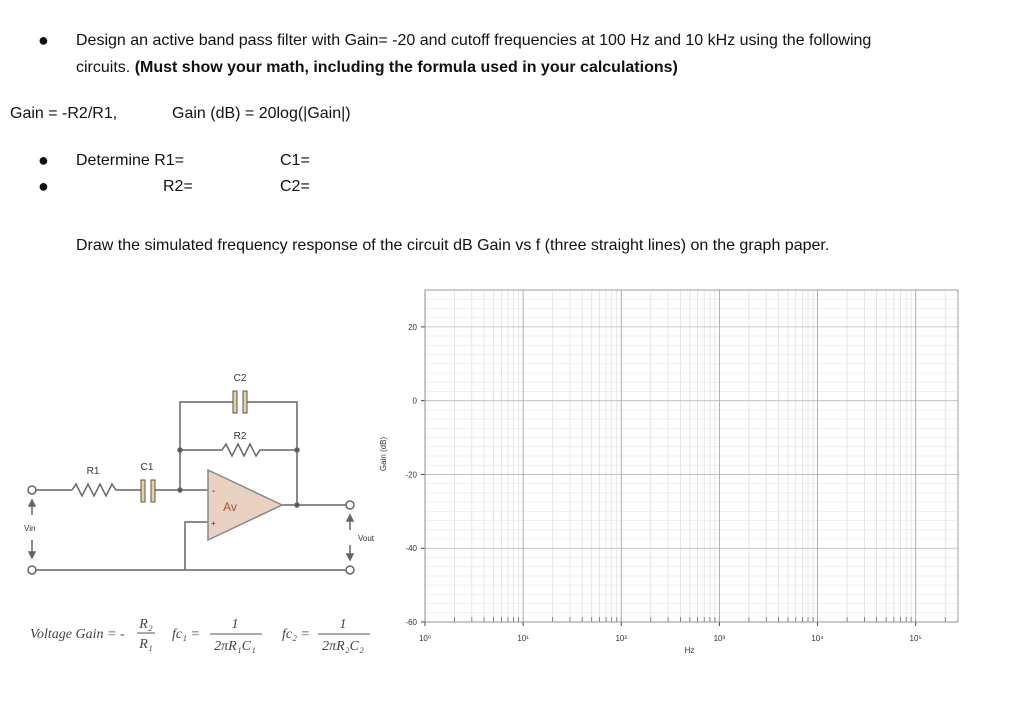  What do you see at coordinates (383, 454) in the screenshot?
I see `y-axis-label: Gain (dB)` at bounding box center [383, 454].